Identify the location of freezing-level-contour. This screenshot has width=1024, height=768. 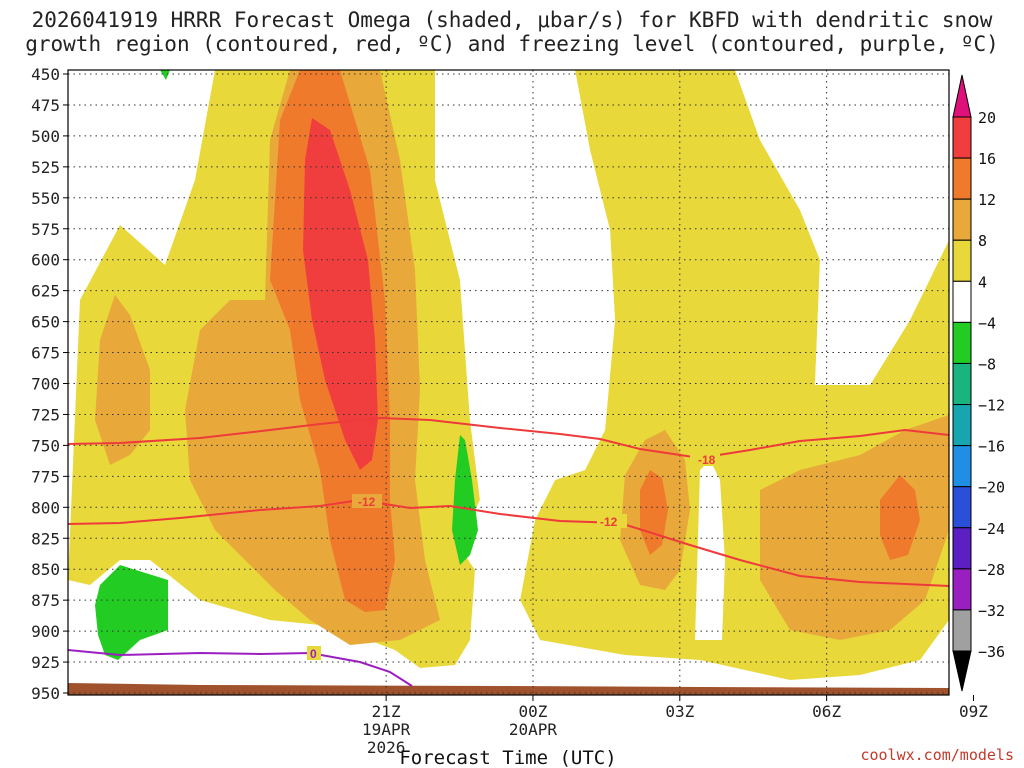
(240, 668).